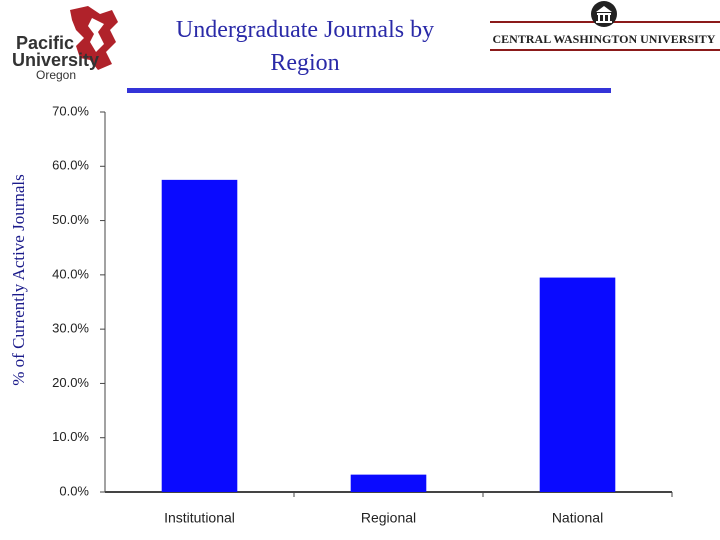  What do you see at coordinates (577, 518) in the screenshot?
I see `x-tick-label: National` at bounding box center [577, 518].